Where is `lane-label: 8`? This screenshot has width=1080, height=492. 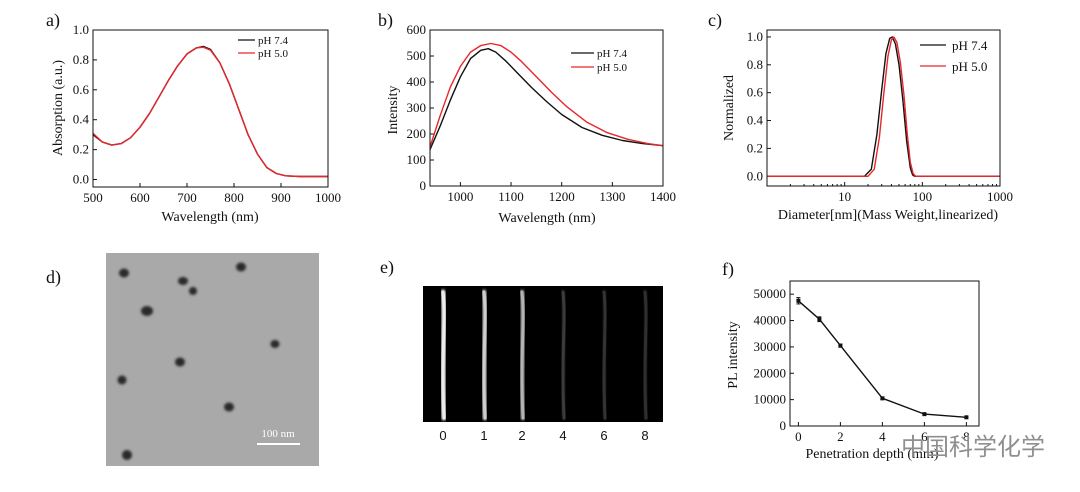 lane-label: 8 is located at coordinates (644, 435).